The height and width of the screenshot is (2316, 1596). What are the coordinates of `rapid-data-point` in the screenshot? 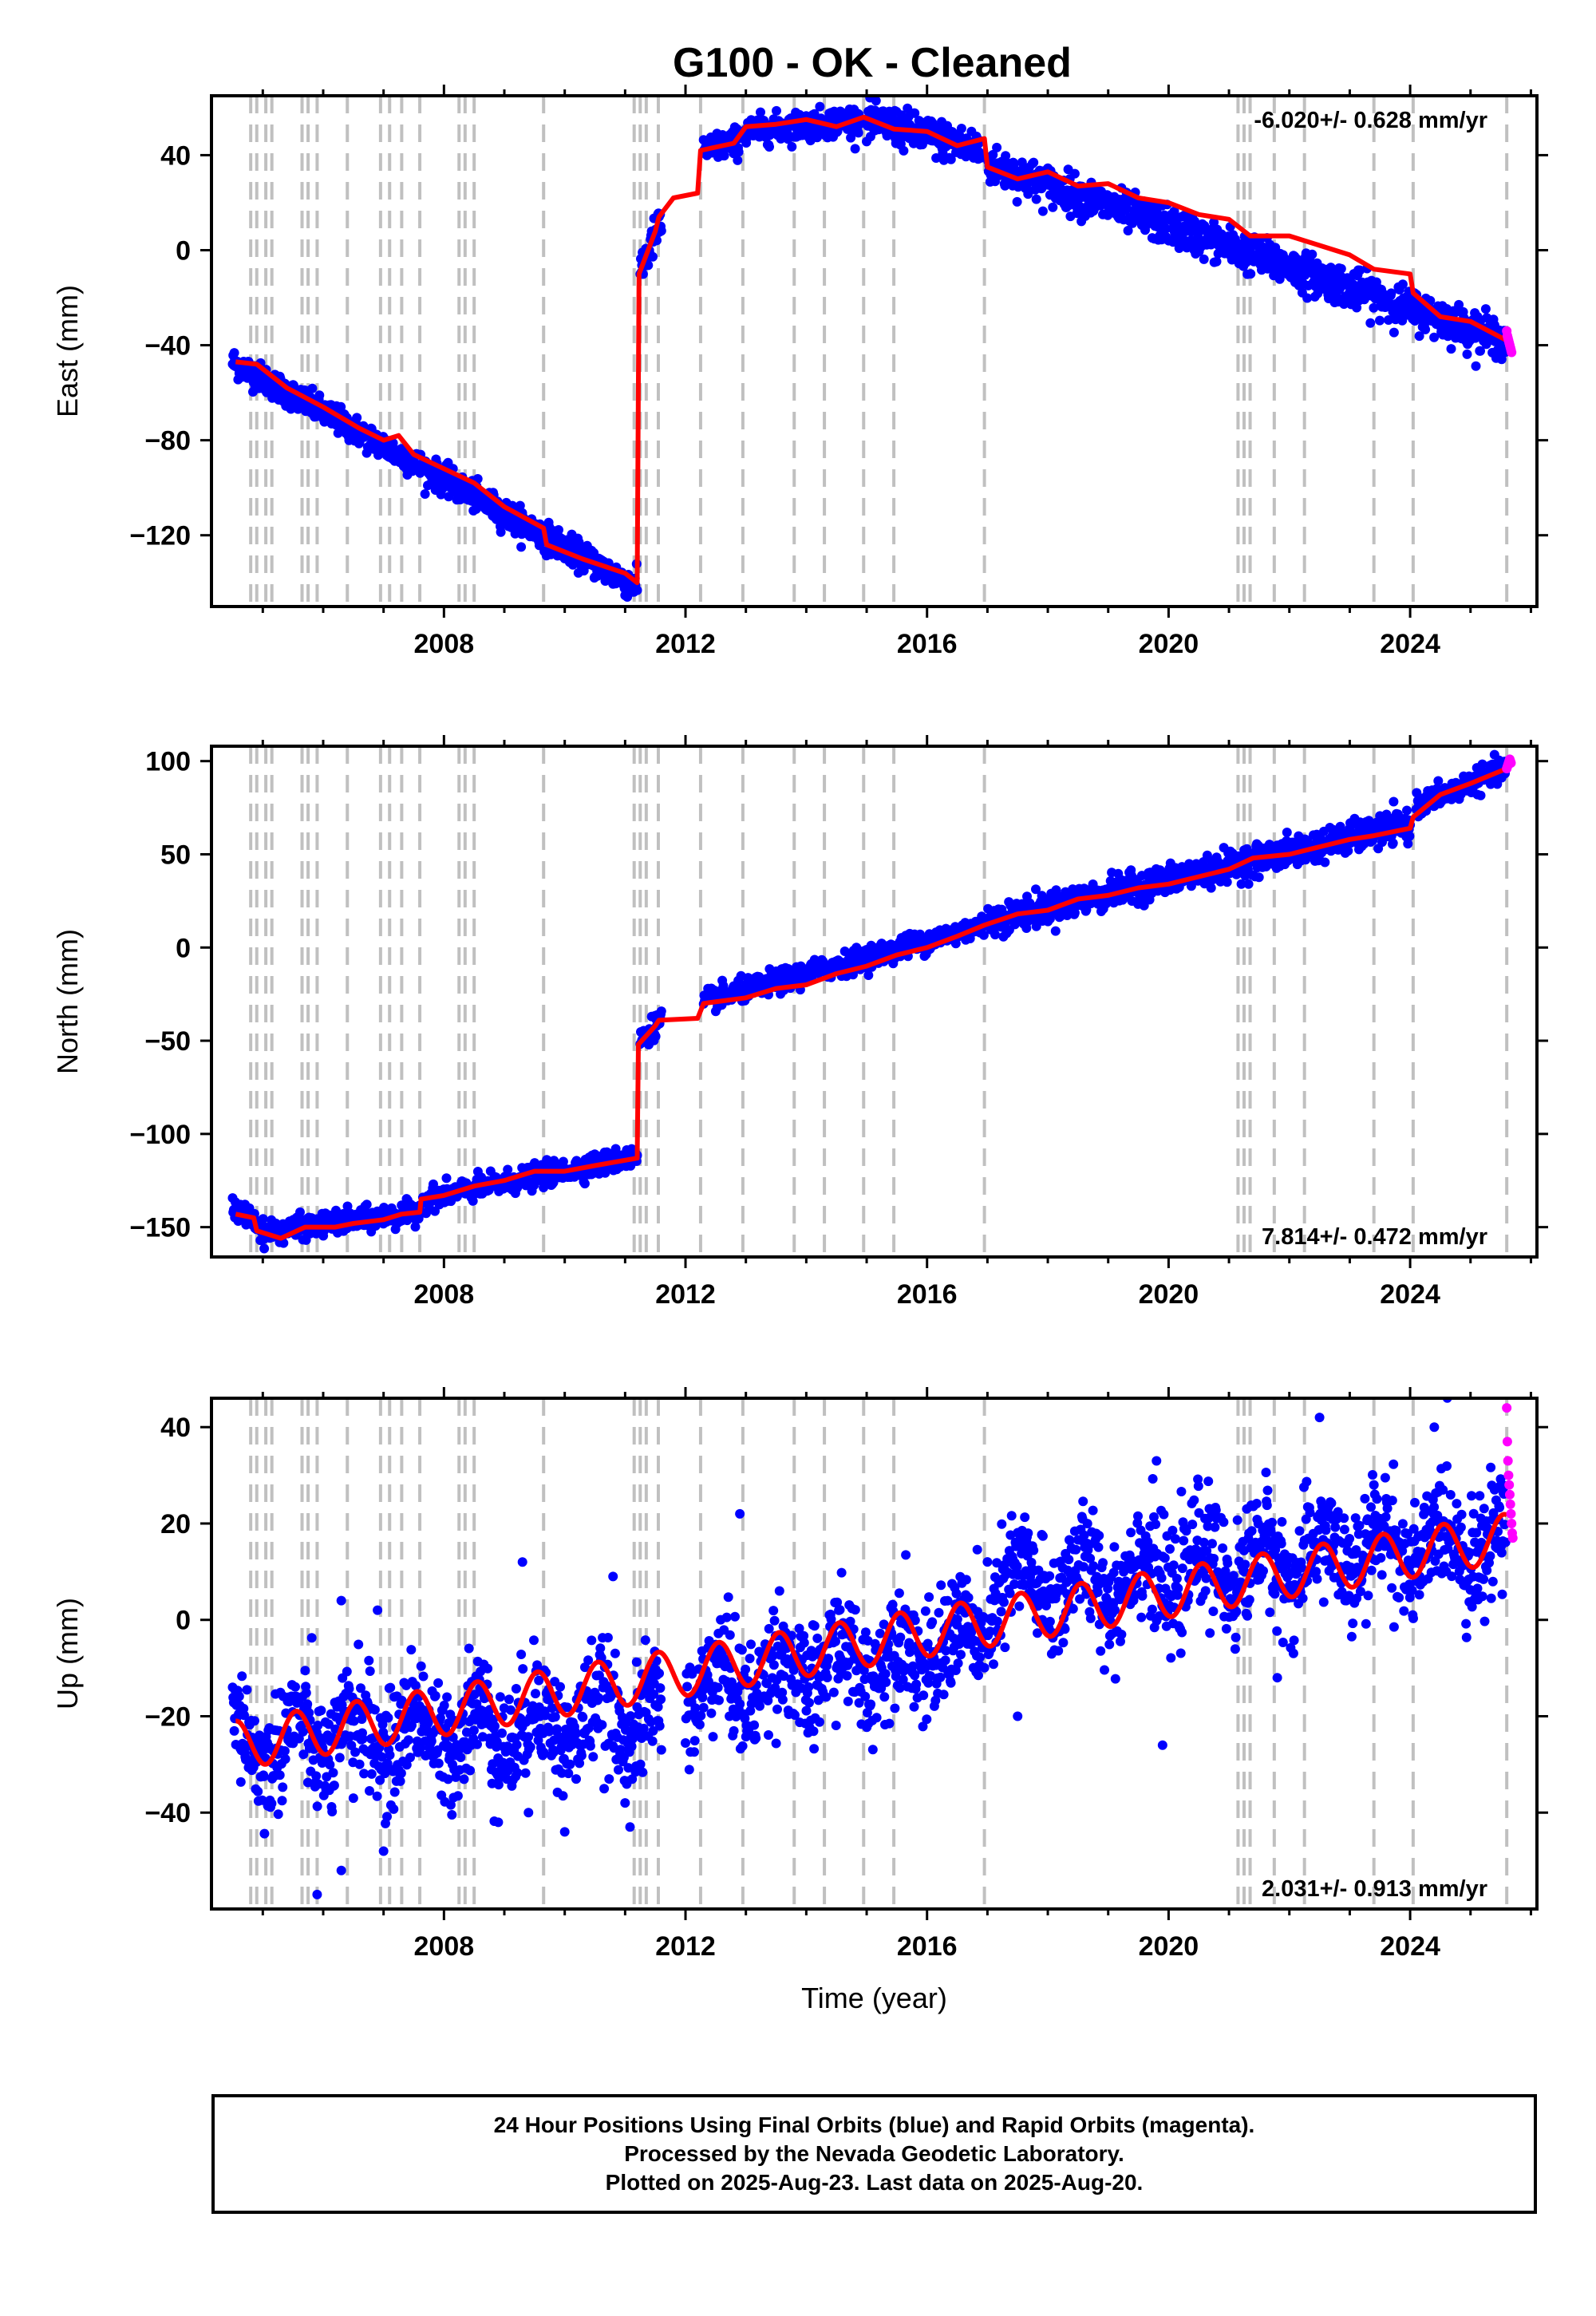 It's located at (1511, 763).